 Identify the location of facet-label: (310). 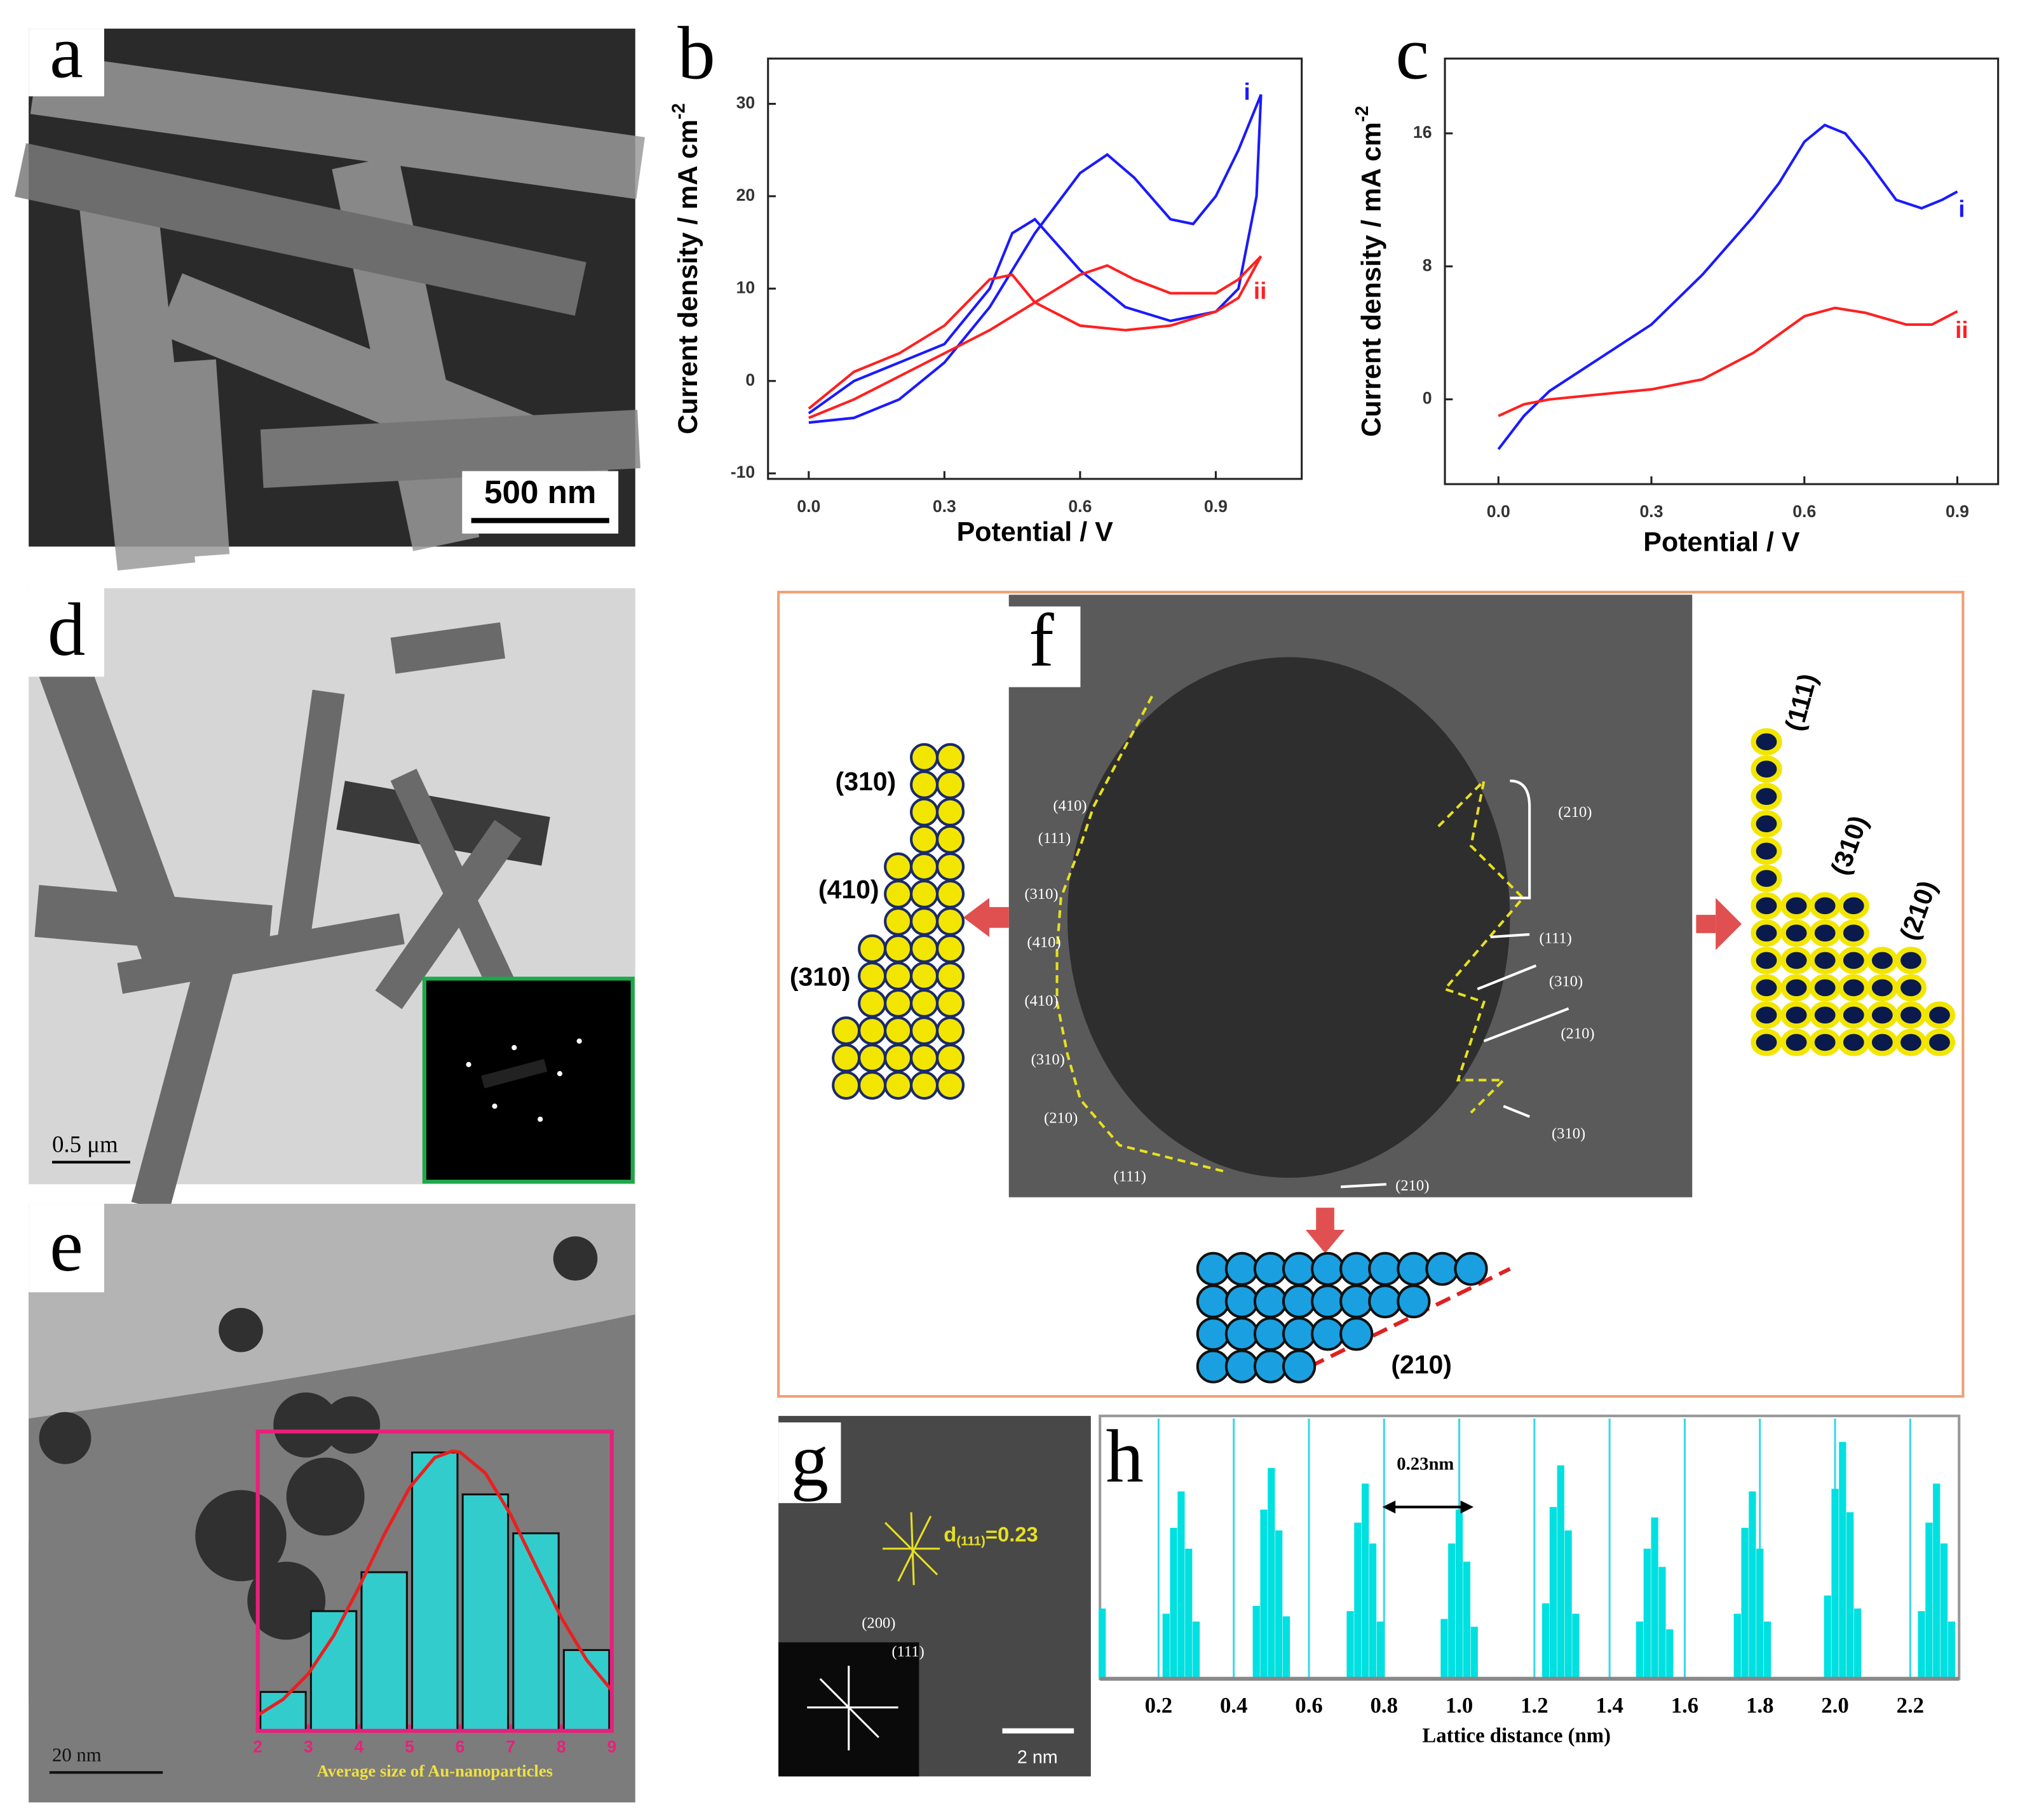
(1569, 1133).